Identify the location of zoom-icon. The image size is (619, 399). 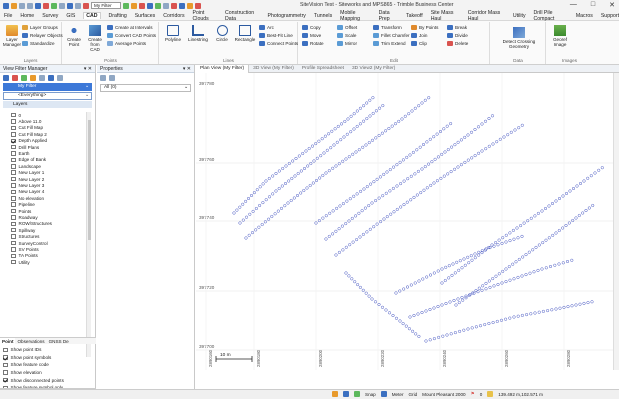
(126, 5).